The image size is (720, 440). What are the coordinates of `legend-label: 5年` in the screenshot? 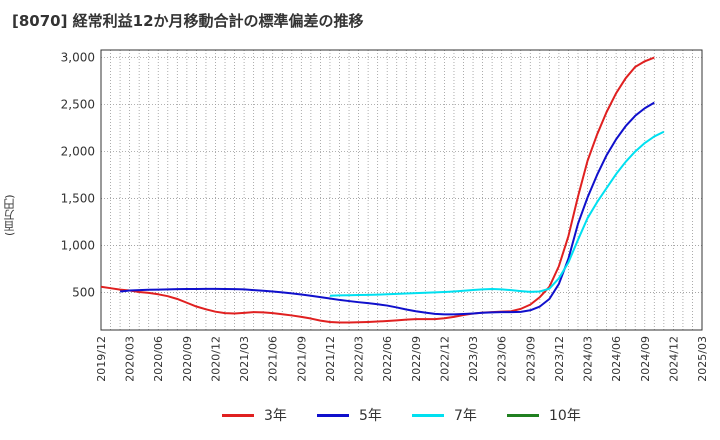 It's located at (370, 416).